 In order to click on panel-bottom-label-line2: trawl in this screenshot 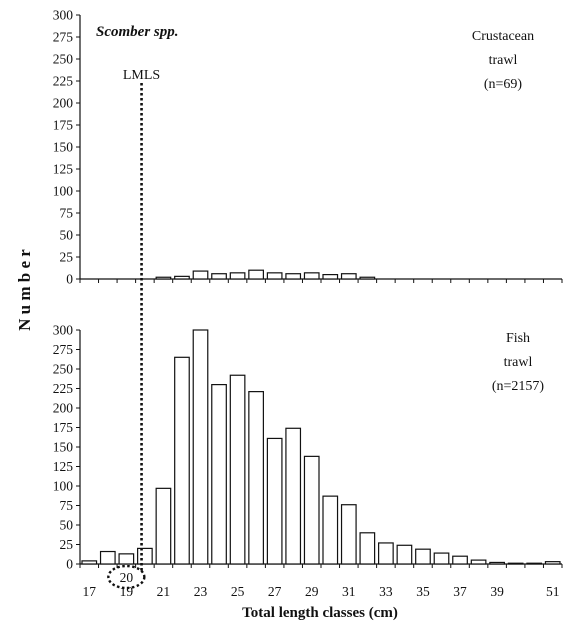, I will do `click(518, 362)`.